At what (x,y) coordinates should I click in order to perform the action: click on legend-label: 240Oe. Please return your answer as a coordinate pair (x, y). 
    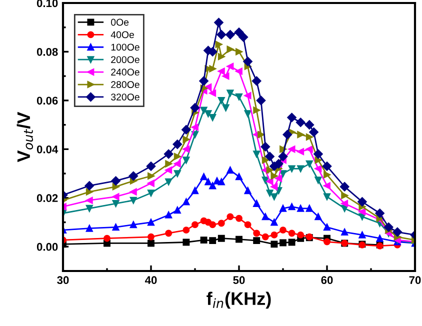
    Looking at the image, I should click on (125, 72).